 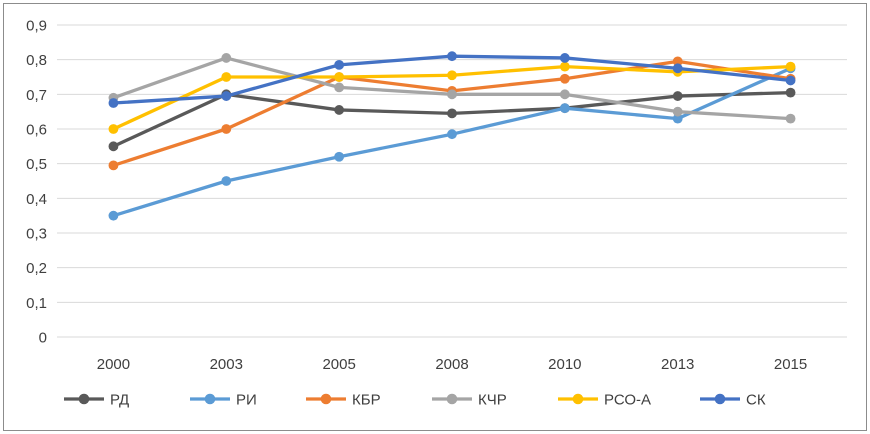 What do you see at coordinates (733, 400) in the screenshot?
I see `legend-item-СК: СК` at bounding box center [733, 400].